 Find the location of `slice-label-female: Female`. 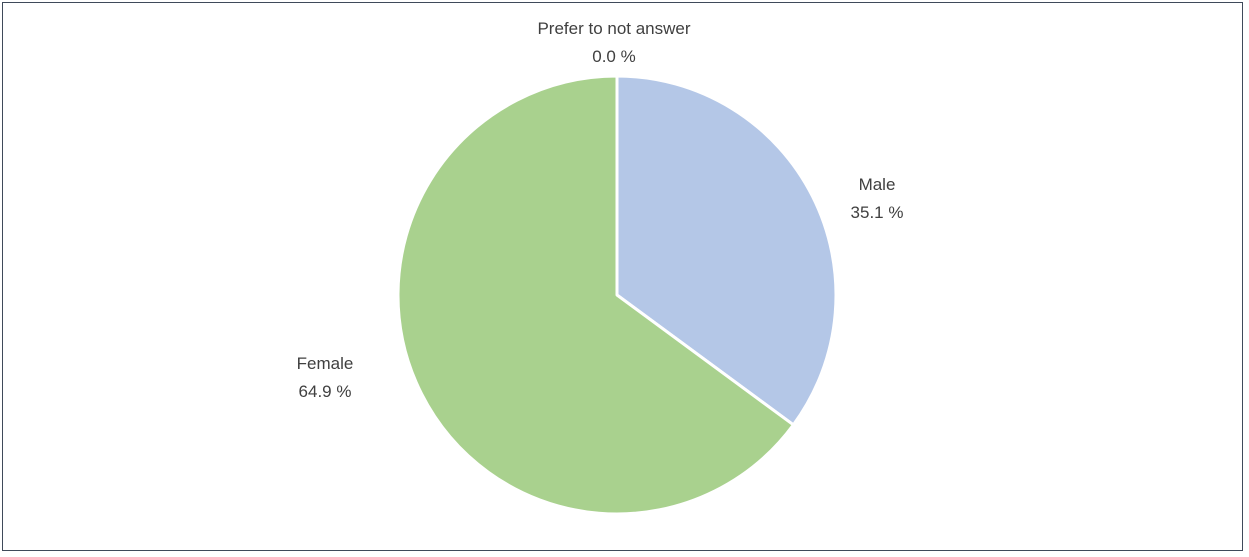

slice-label-female: Female is located at coordinates (325, 363).